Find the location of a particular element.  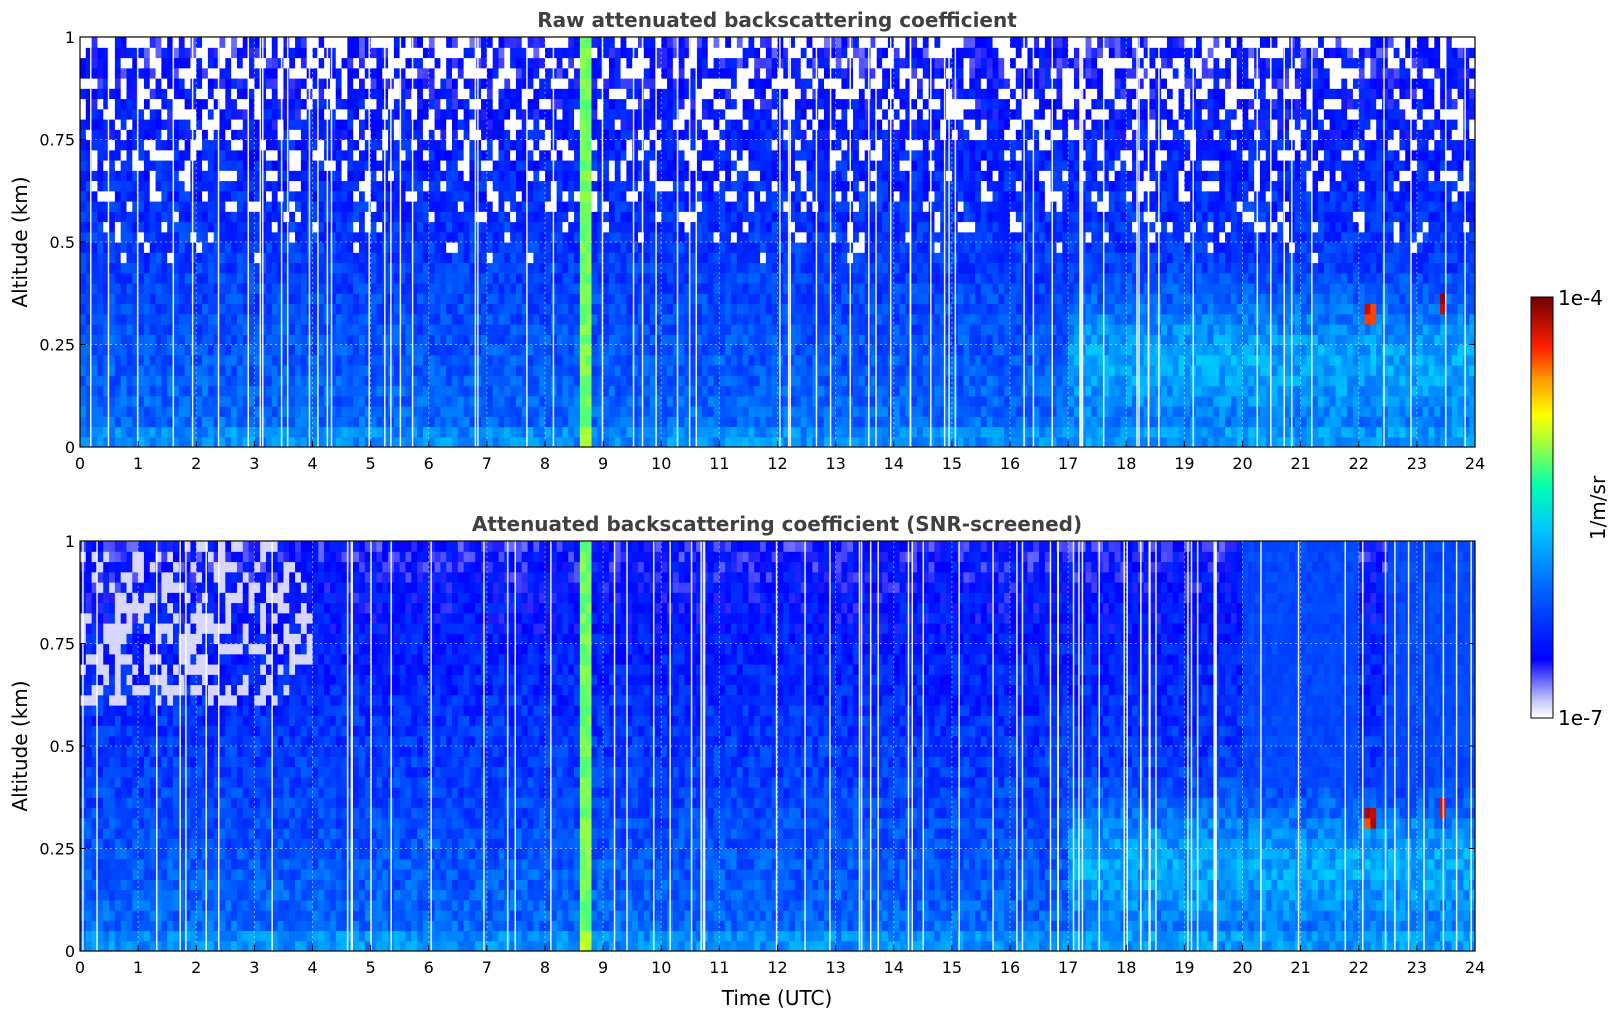

colorbar-unit-label: 1/m/sr is located at coordinates (1598, 507).